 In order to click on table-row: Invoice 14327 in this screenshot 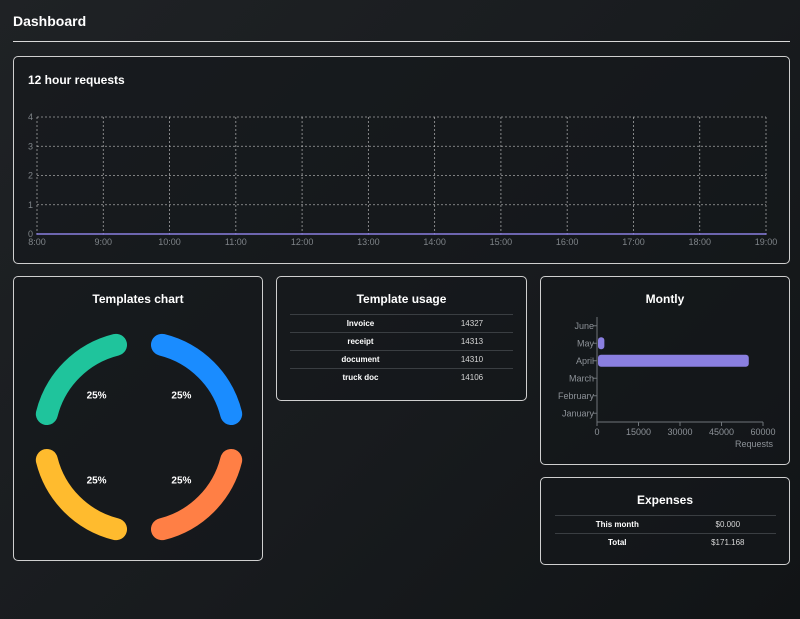, I will do `click(401, 323)`.